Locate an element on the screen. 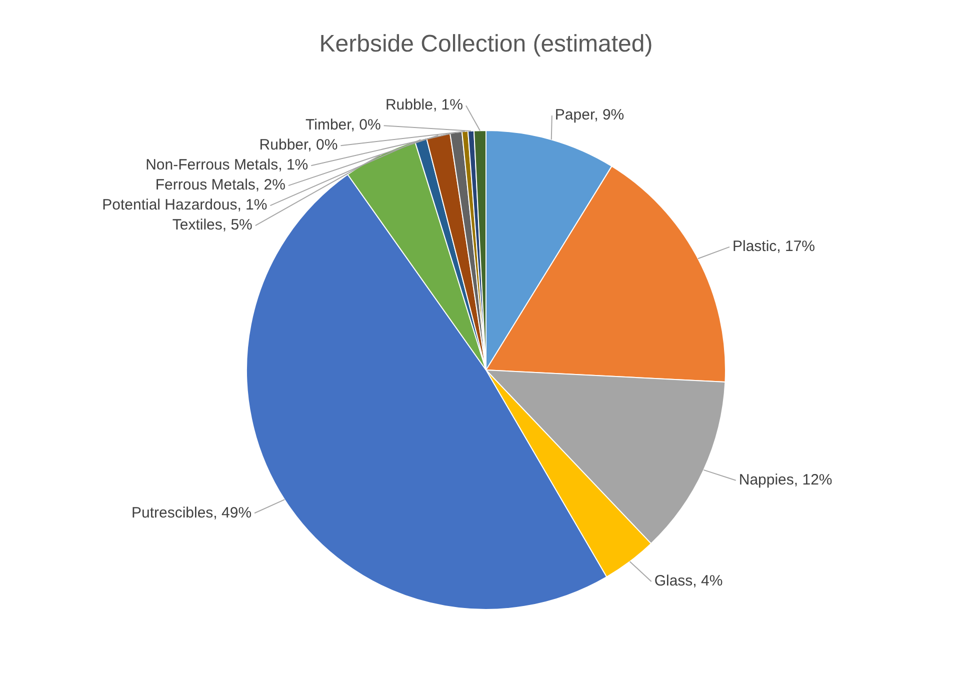  slice-label: Non-Ferrous Metals, 1% is located at coordinates (227, 165).